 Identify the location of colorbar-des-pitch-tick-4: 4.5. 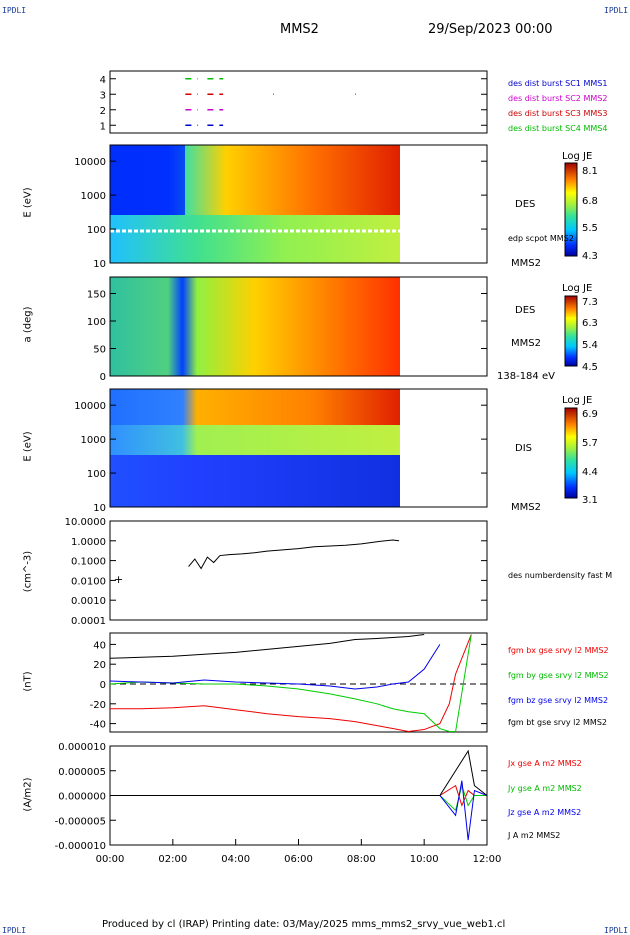
(590, 367).